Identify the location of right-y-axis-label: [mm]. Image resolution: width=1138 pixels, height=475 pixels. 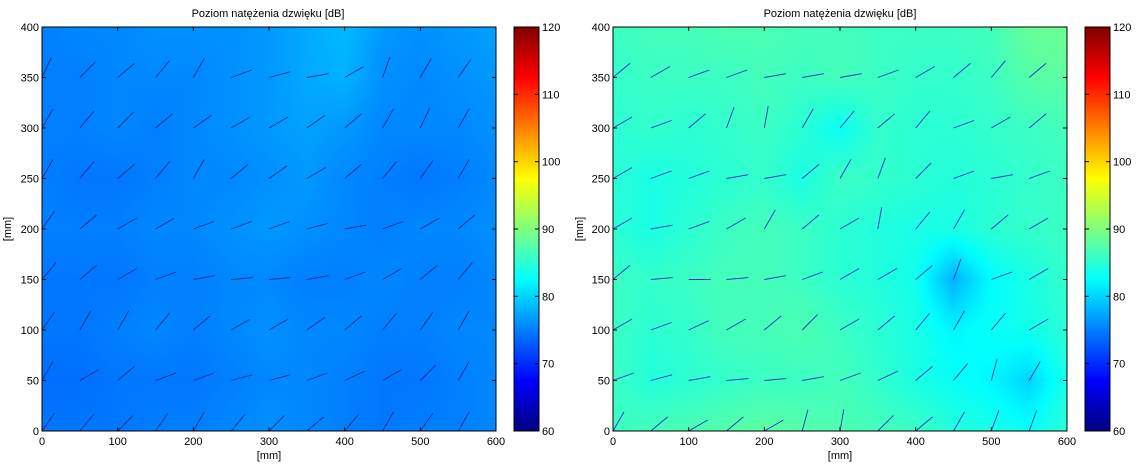
(580, 229).